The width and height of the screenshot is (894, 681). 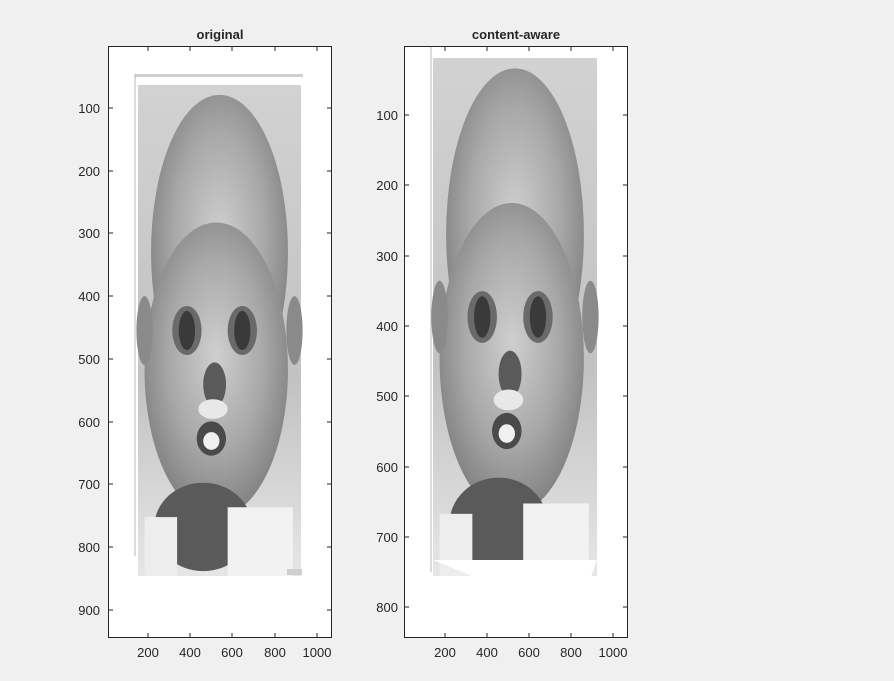 I want to click on axes-title: content-aware, so click(x=516, y=34).